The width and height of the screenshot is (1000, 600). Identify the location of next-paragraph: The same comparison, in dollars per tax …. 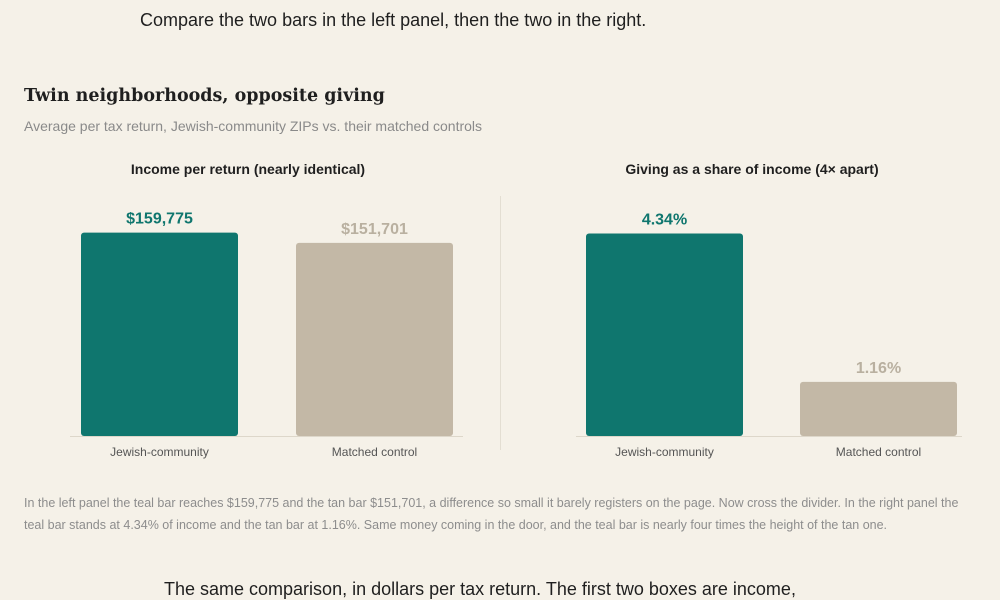
(480, 589).